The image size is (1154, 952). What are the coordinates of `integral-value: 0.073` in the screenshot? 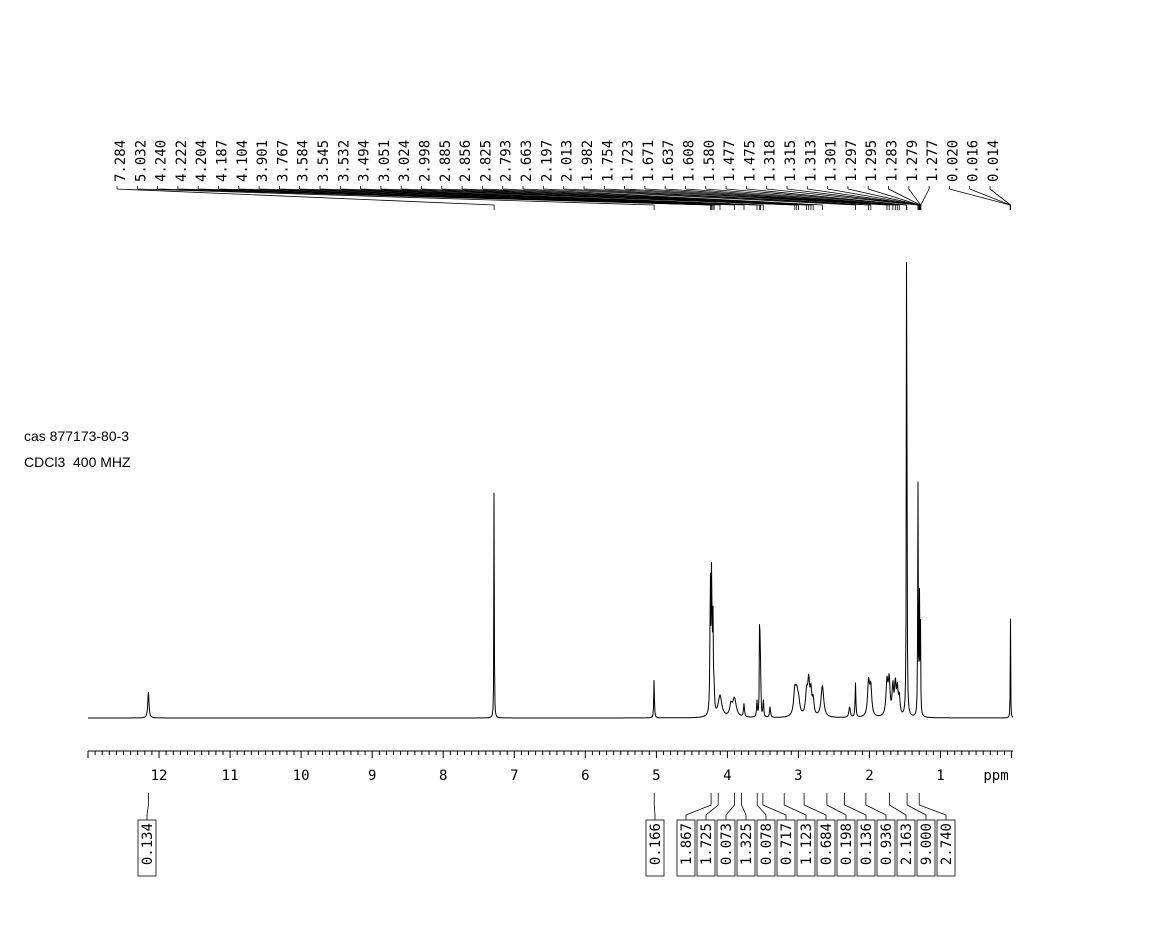 It's located at (727, 844).